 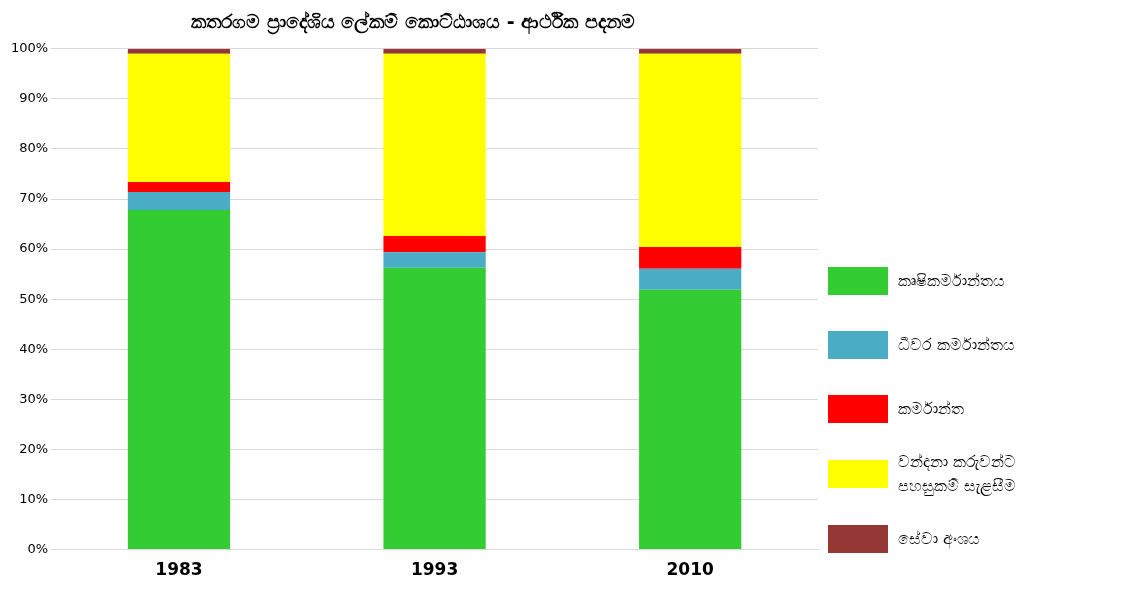 What do you see at coordinates (413, 23) in the screenshot?
I see `chart-title: කතරගම ප්‍රාදේශිය ලේකම් කොට්ඨාශය - ආර්ථික පදනම` at bounding box center [413, 23].